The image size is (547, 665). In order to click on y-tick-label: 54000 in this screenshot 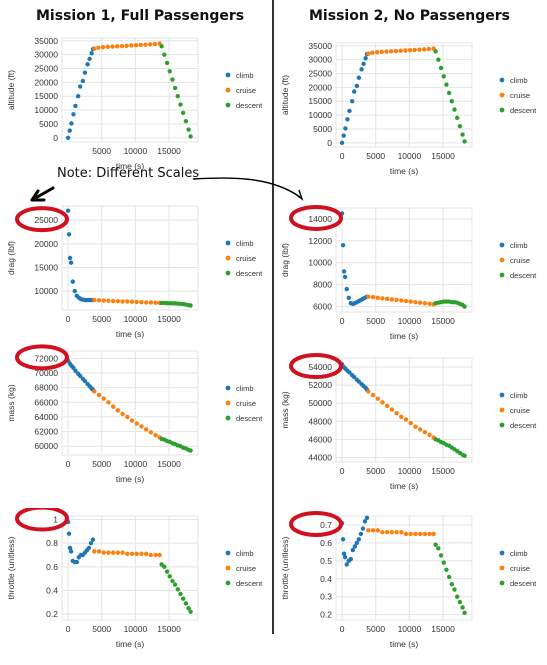, I will do `click(320, 367)`.